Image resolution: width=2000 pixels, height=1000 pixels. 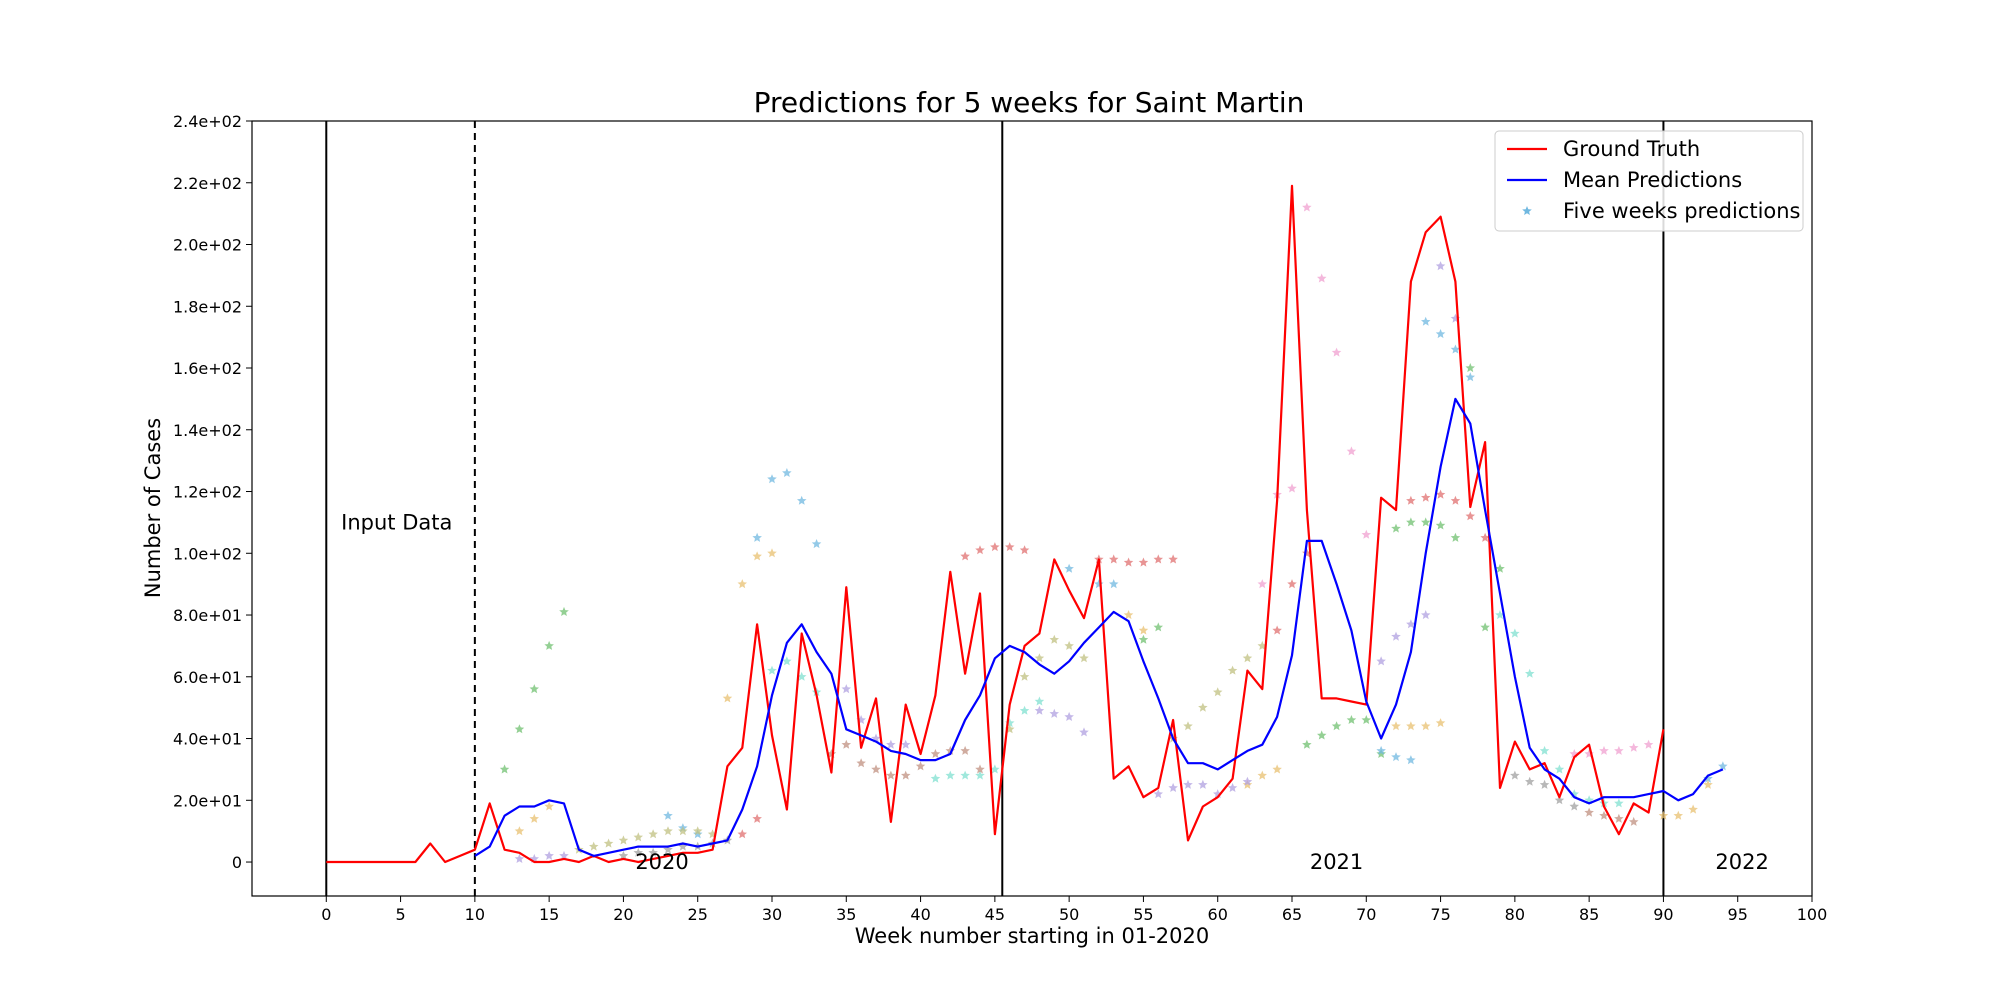 What do you see at coordinates (1029, 102) in the screenshot?
I see `chart-title: Predictions for 5 weeks for Saint Martin` at bounding box center [1029, 102].